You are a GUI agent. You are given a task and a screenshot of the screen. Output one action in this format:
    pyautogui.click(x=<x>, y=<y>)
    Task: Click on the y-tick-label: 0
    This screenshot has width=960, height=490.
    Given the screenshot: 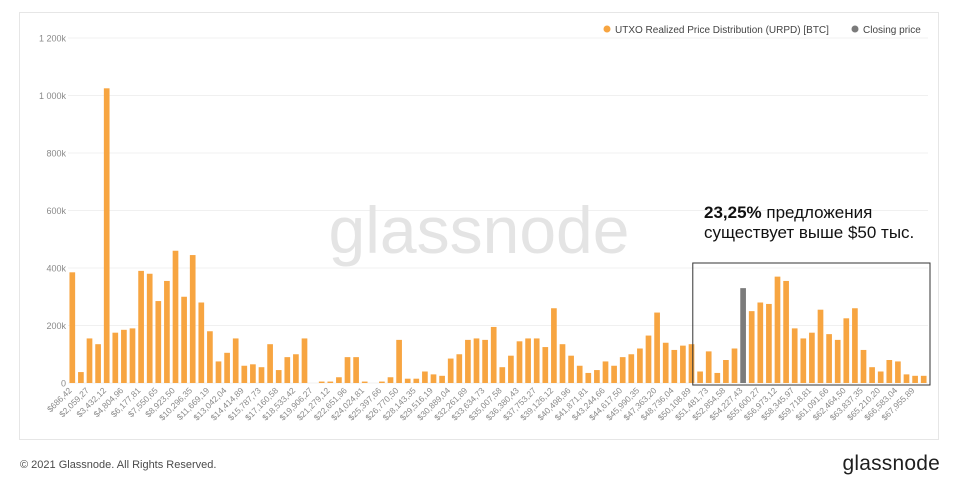 What is the action you would take?
    pyautogui.click(x=63, y=384)
    